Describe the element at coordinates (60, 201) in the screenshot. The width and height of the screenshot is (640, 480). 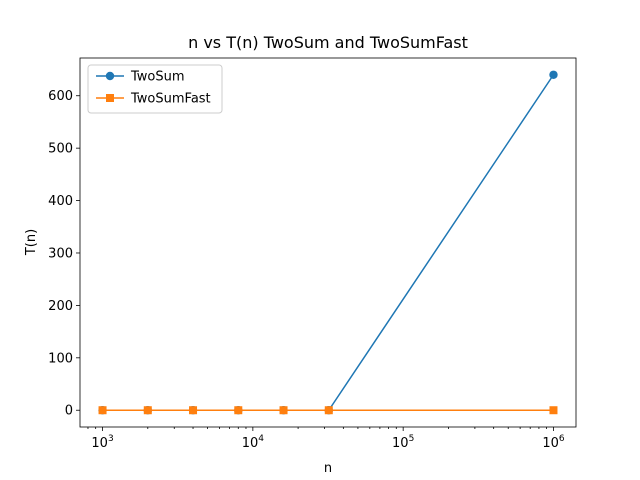
I see `y-tick-label: 400` at that location.